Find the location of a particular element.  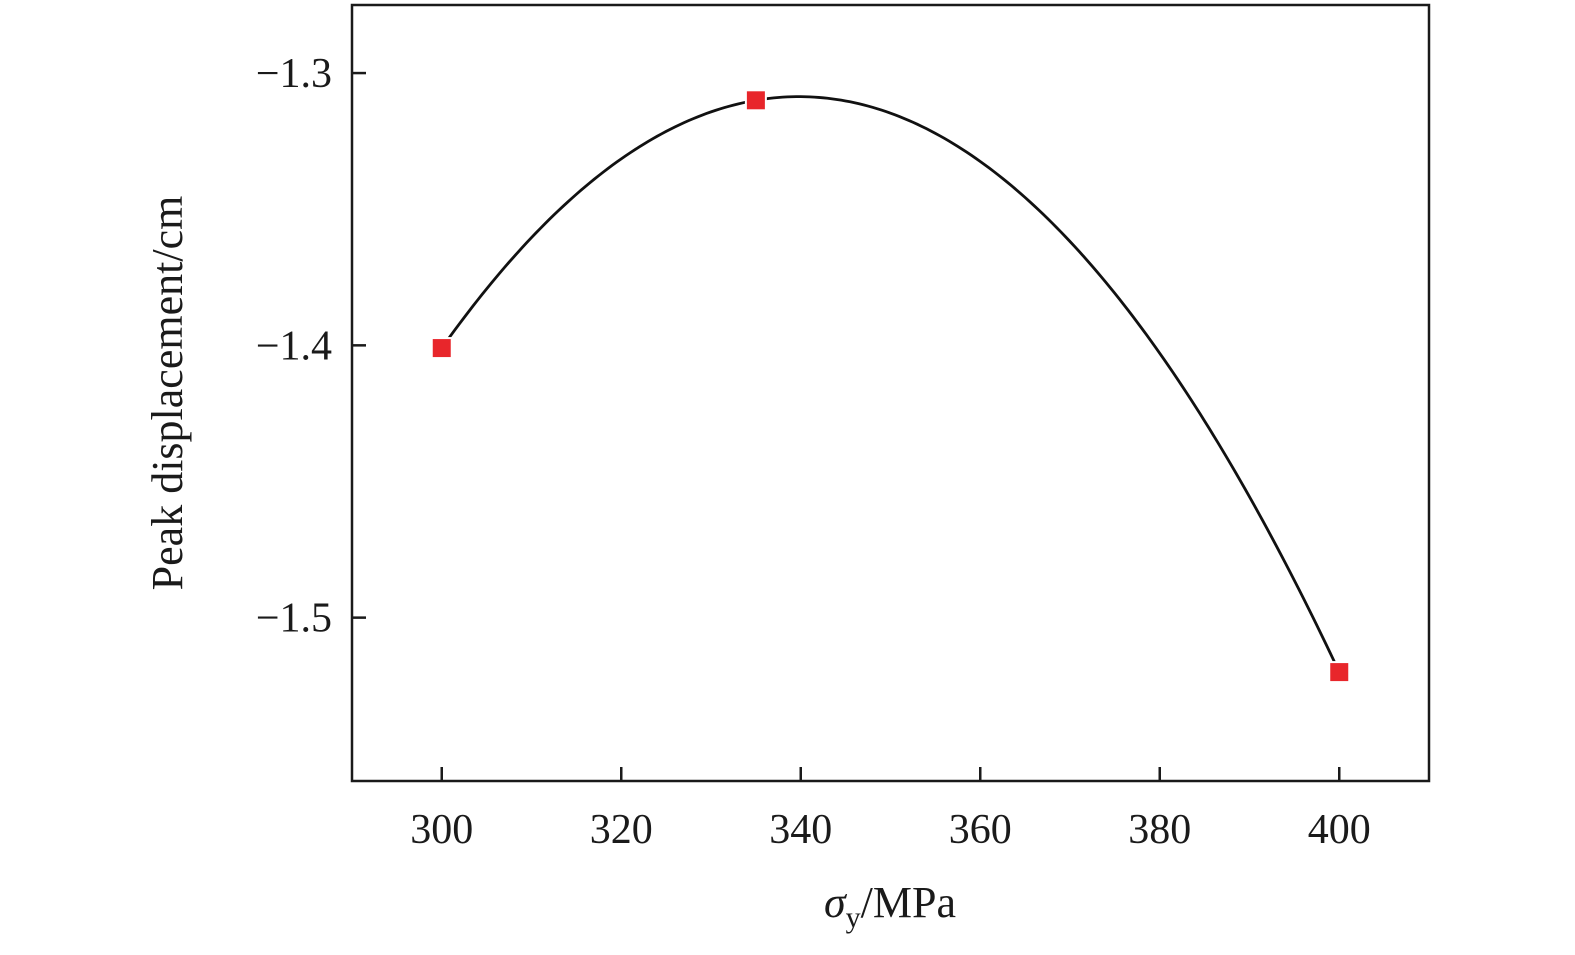

x-tick-label-360: 360 is located at coordinates (980, 830).